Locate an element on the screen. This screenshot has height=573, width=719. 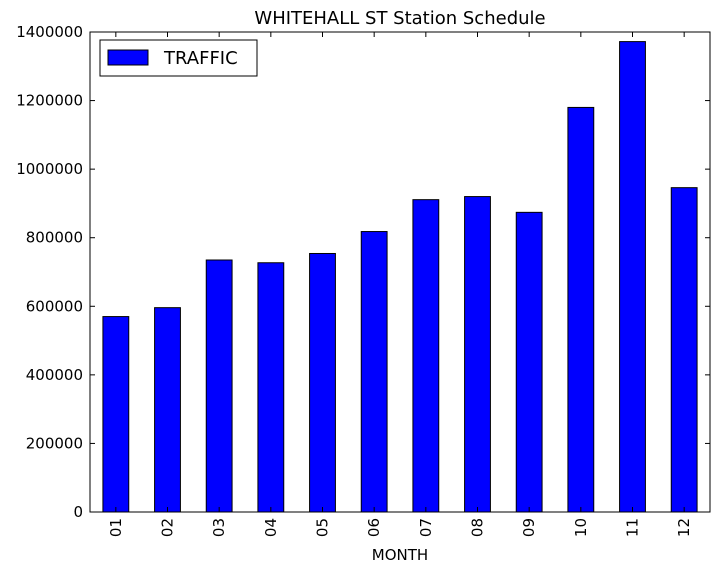
legend: TRAFFIC is located at coordinates (178, 58).